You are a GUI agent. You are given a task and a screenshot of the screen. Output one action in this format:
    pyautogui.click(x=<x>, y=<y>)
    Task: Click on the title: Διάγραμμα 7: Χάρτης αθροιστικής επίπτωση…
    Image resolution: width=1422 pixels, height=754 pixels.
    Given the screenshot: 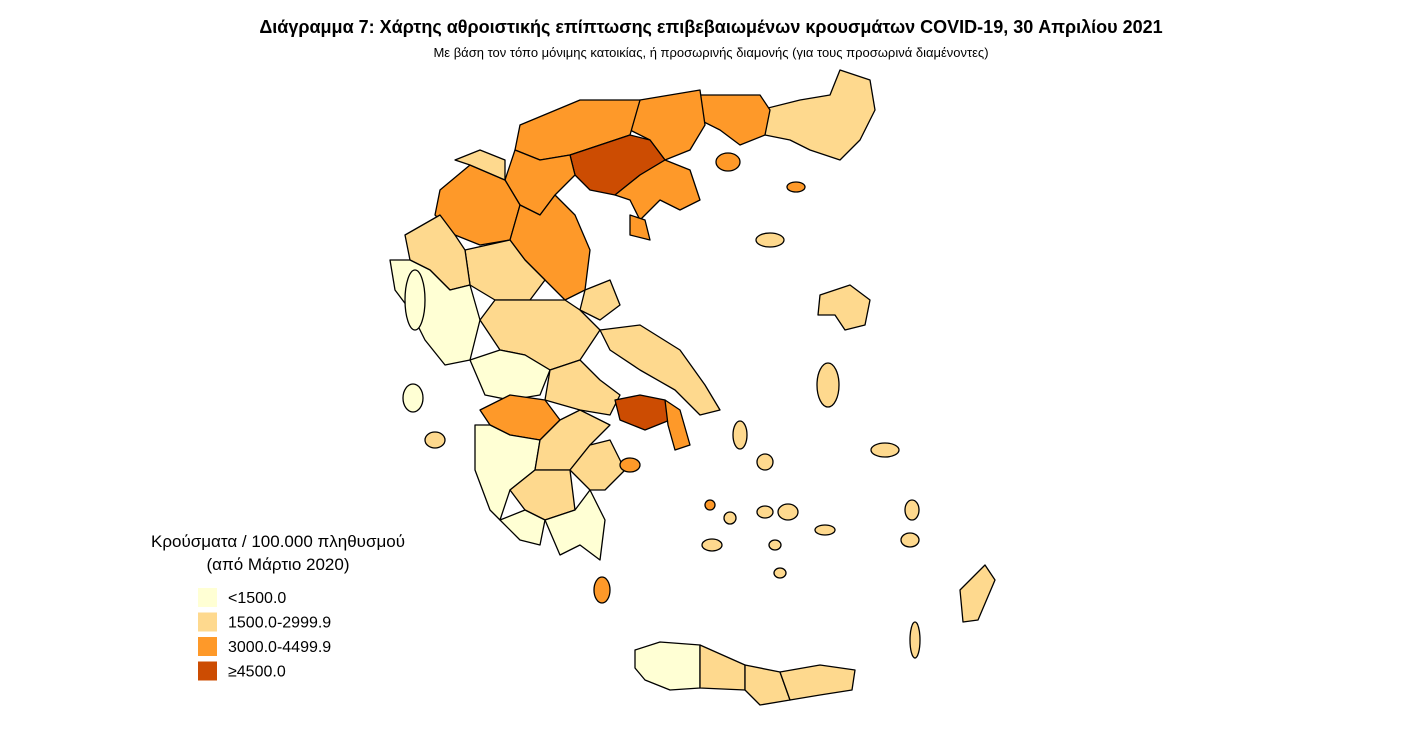 What is the action you would take?
    pyautogui.click(x=710, y=27)
    